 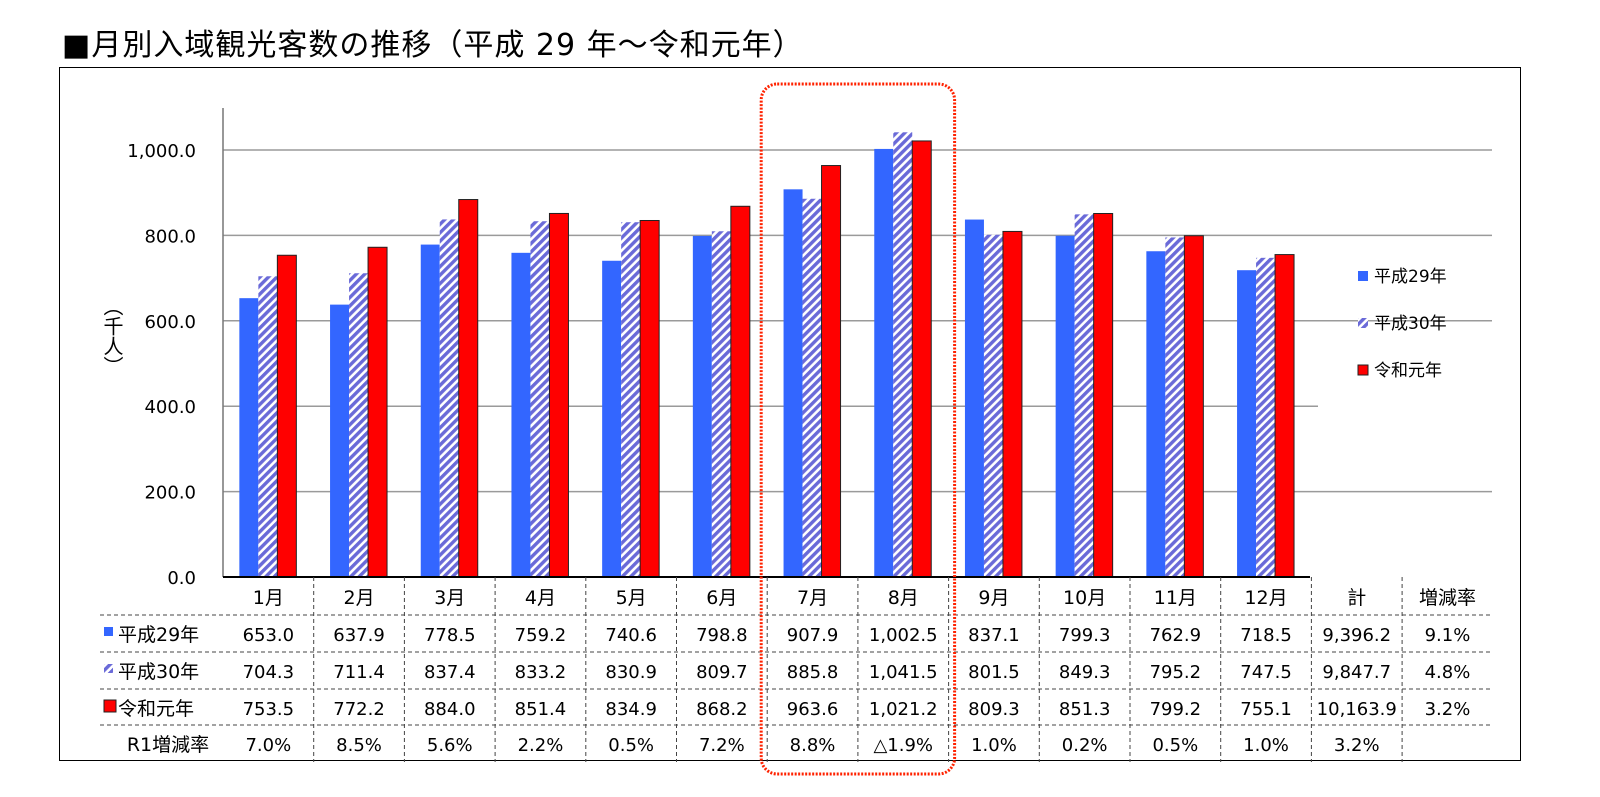 I want to click on table-header-cell: 9月, so click(x=993, y=598).